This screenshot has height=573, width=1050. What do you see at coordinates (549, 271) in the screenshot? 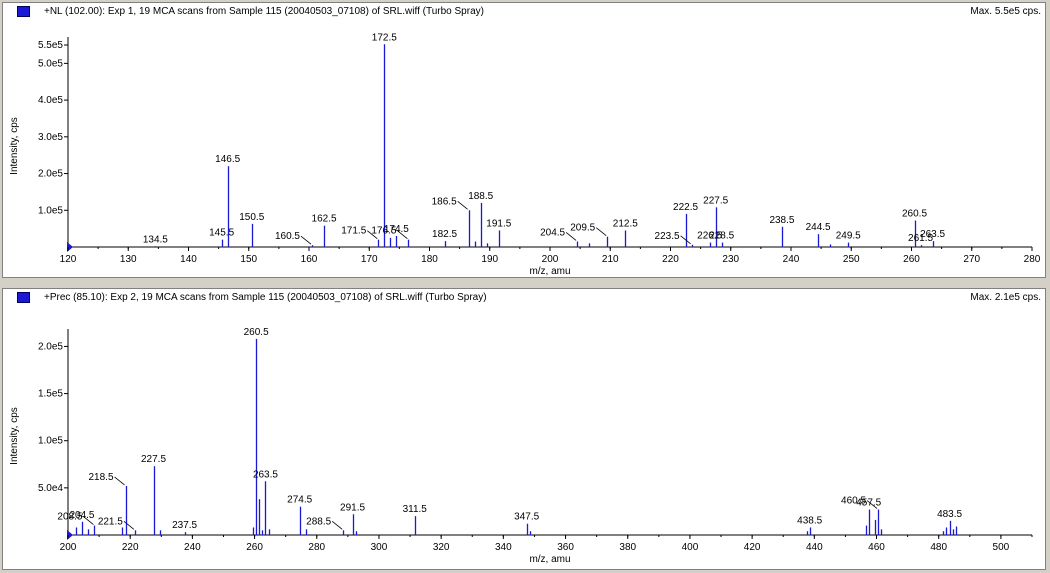
I see `x-axis-label: m/z, amu` at bounding box center [549, 271].